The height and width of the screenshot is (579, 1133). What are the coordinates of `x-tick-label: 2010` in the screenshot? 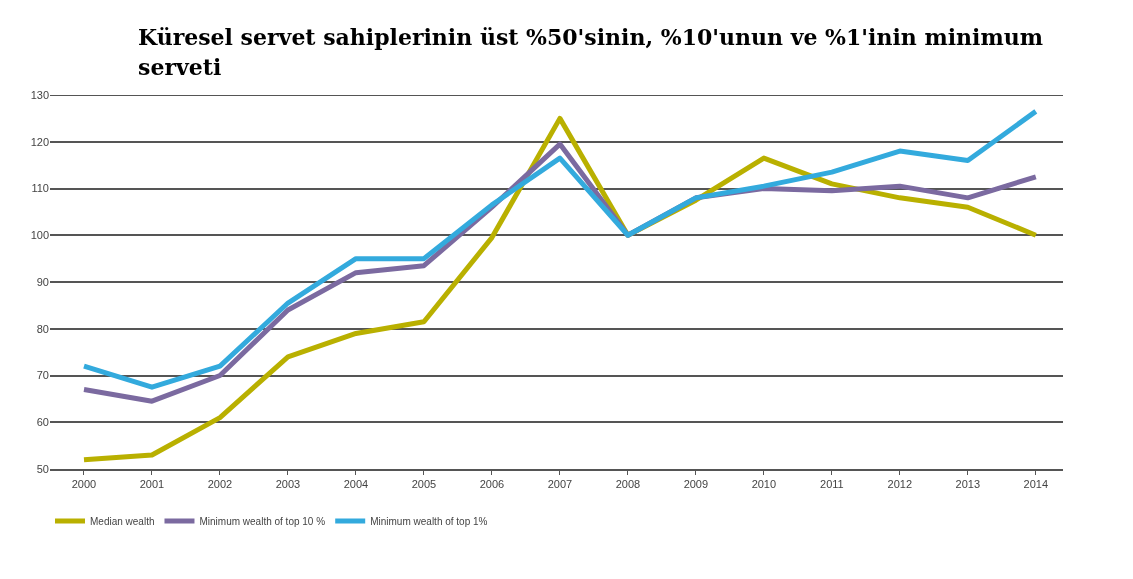 It's located at (764, 484).